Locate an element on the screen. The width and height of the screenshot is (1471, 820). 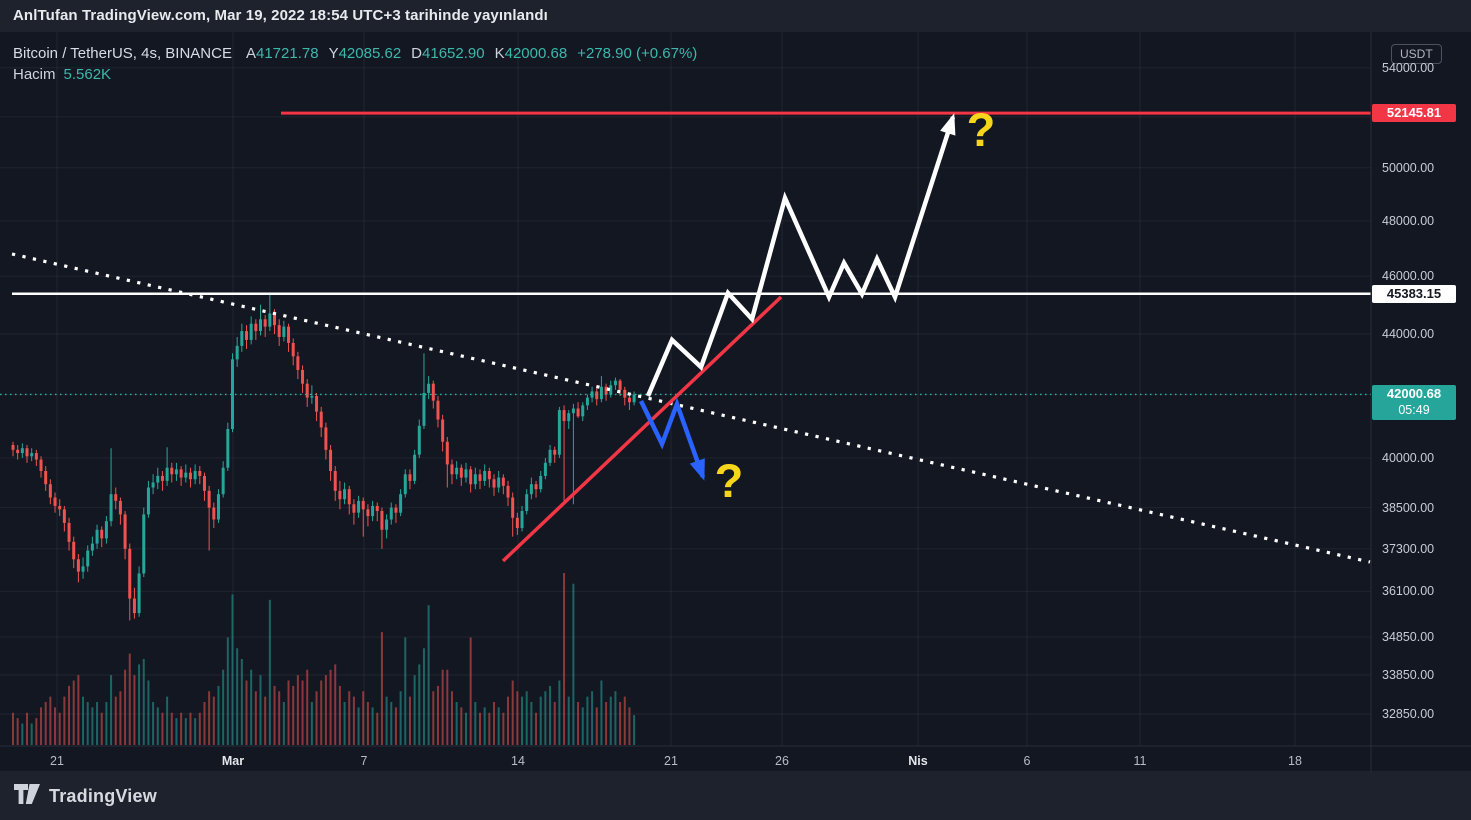
currency-usdt-button: USDT is located at coordinates (1416, 54).